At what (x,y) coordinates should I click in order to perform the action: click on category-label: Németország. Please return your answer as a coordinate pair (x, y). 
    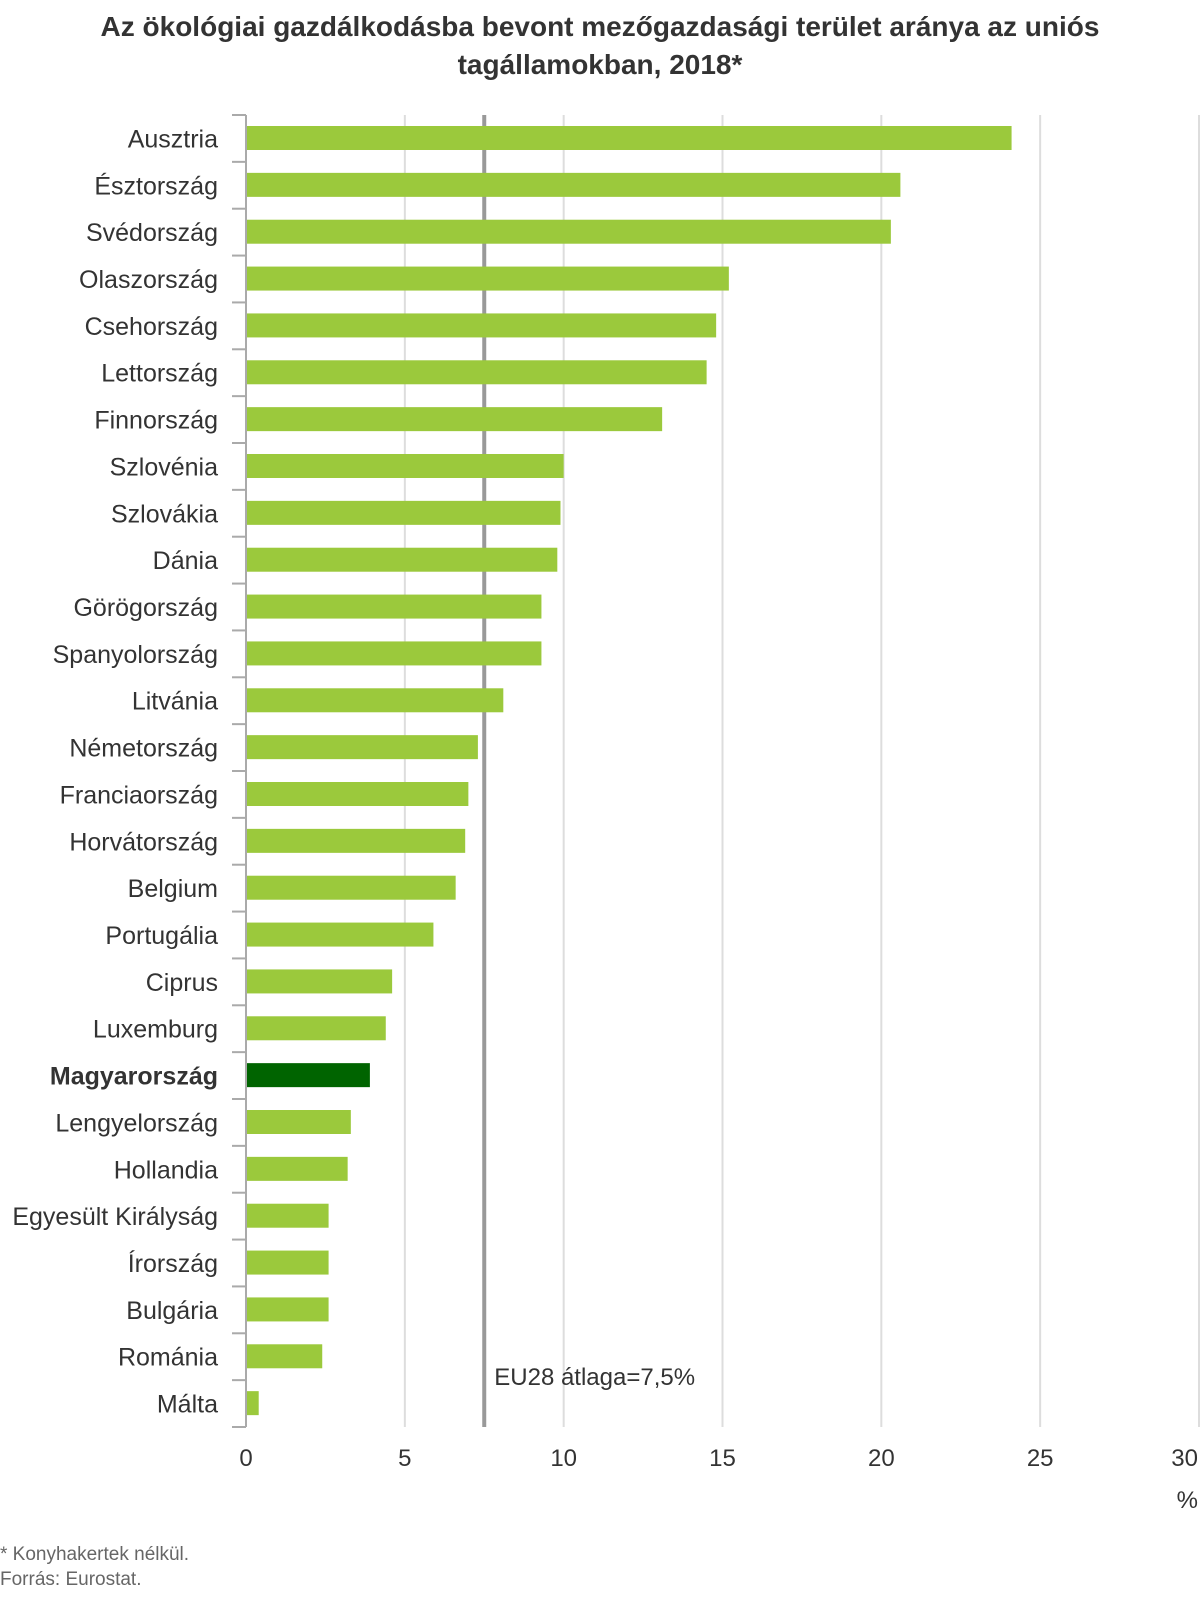
    Looking at the image, I should click on (143, 749).